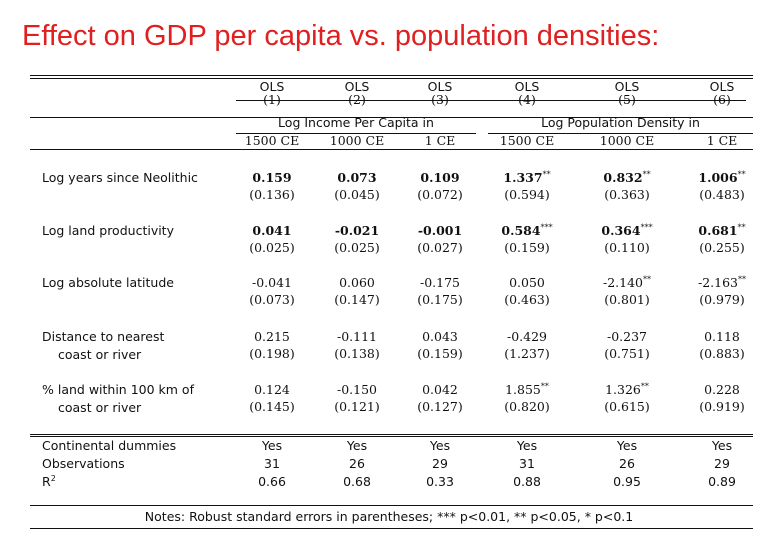 This screenshot has width=778, height=541. I want to click on coefficient-cell: 0.159, so click(272, 178).